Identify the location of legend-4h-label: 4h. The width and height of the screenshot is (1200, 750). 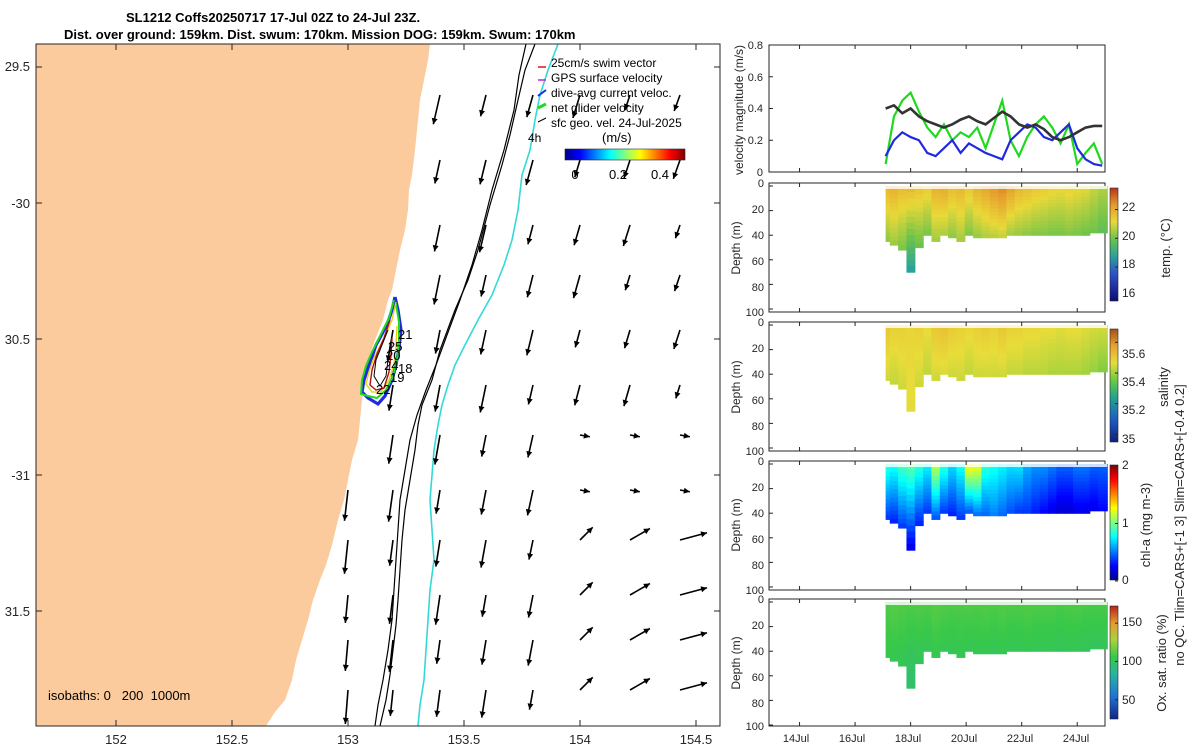
(534, 138).